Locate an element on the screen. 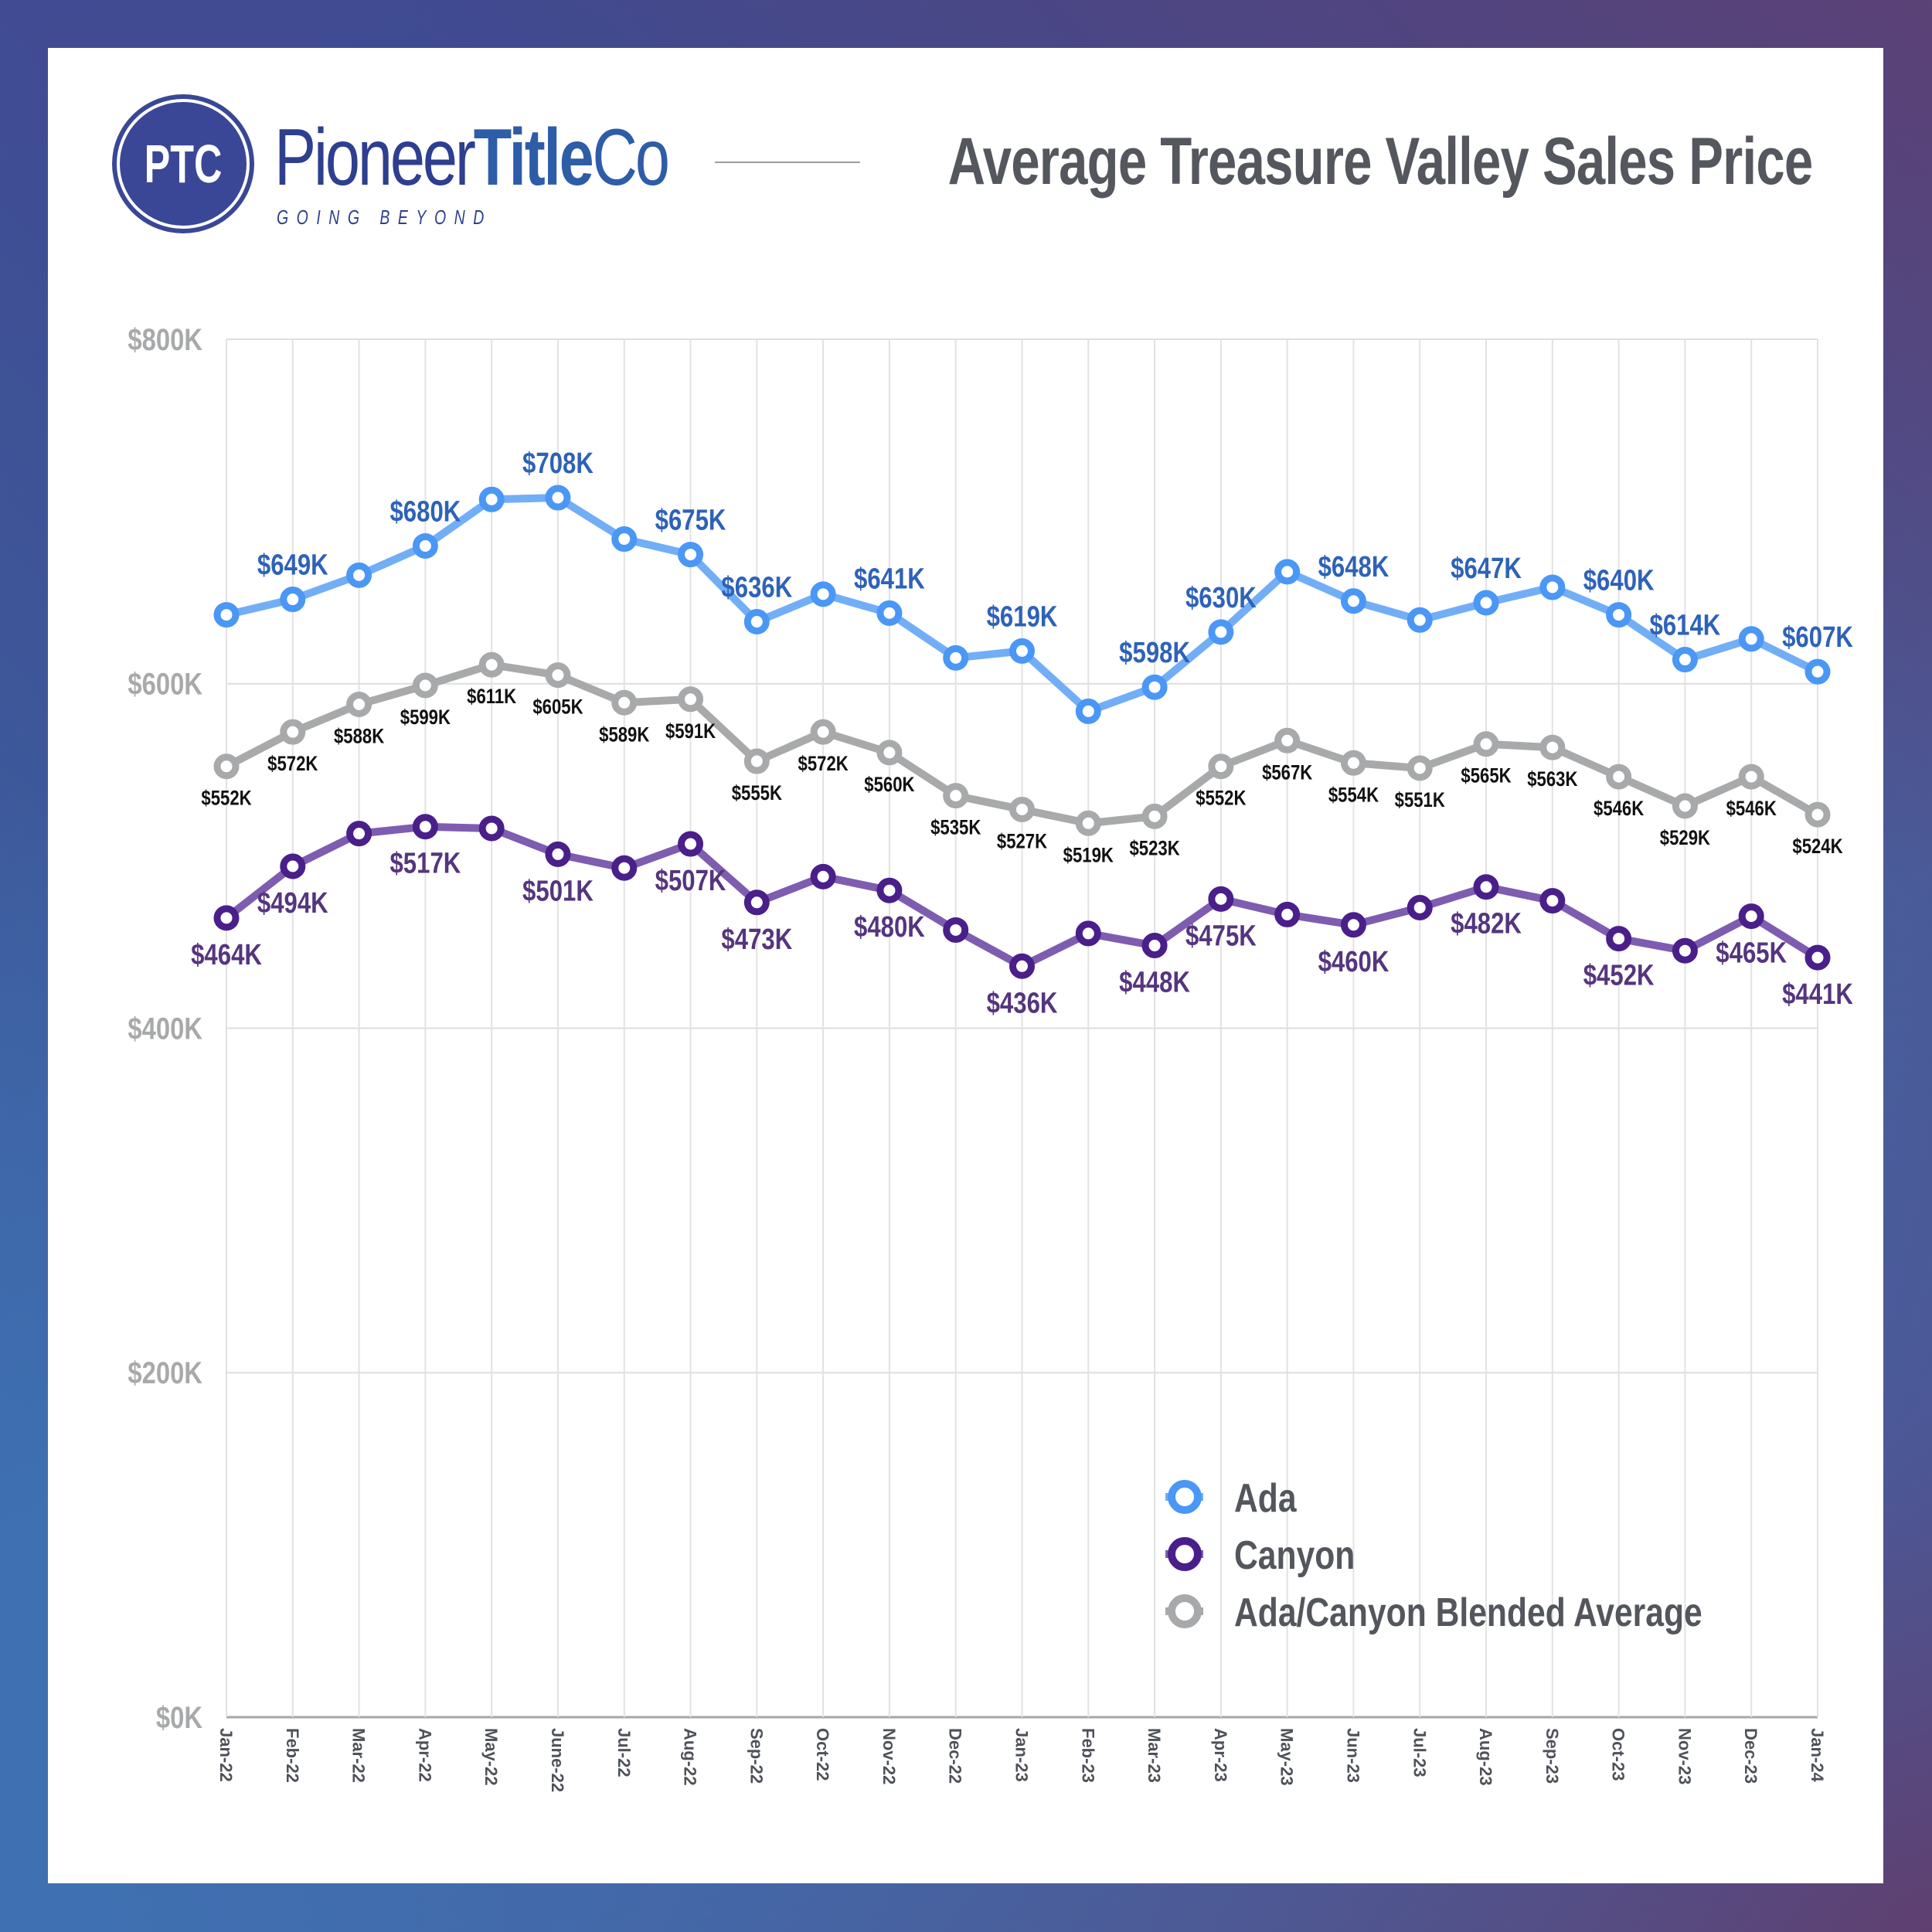 This screenshot has width=1932, height=1932. x-tick-label: Aug-22 is located at coordinates (691, 1757).